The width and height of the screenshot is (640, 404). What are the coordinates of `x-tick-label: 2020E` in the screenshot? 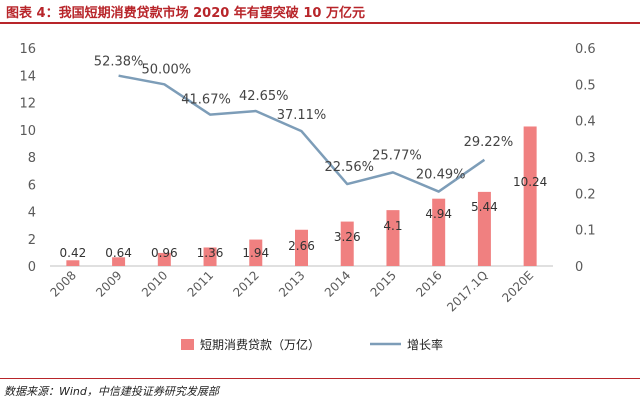 It's located at (517, 286).